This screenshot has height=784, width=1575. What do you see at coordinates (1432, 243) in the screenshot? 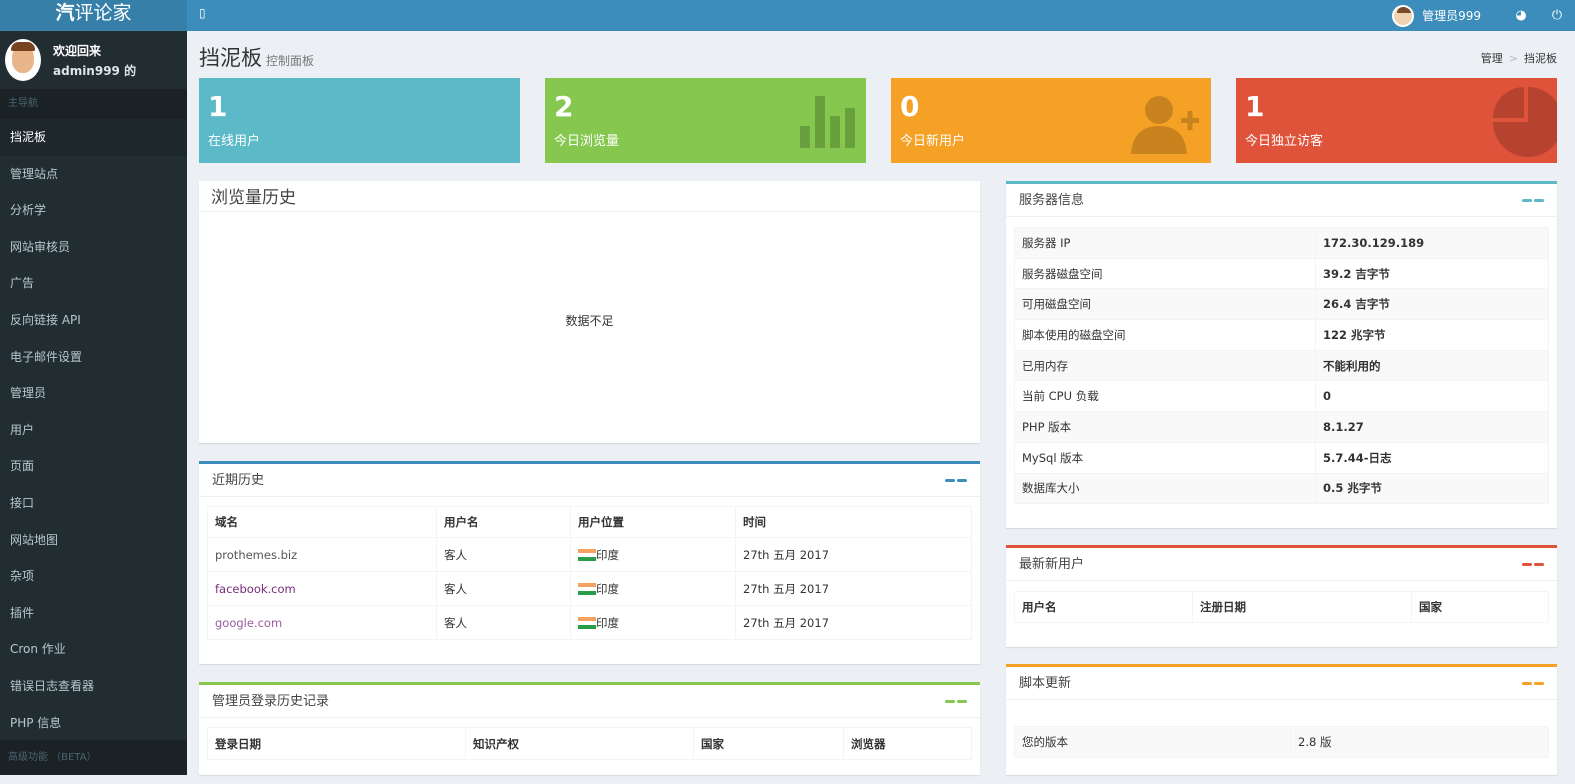
I see `row-value: 172.30.129.189` at bounding box center [1432, 243].